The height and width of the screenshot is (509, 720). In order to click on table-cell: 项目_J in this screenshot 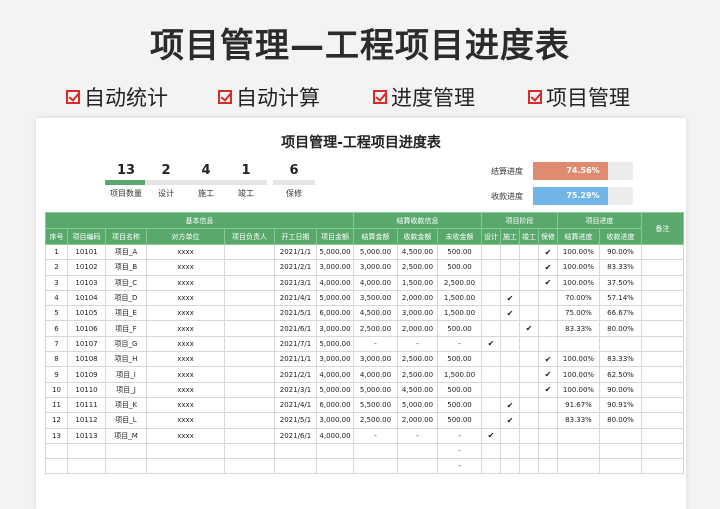, I will do `click(126, 389)`.